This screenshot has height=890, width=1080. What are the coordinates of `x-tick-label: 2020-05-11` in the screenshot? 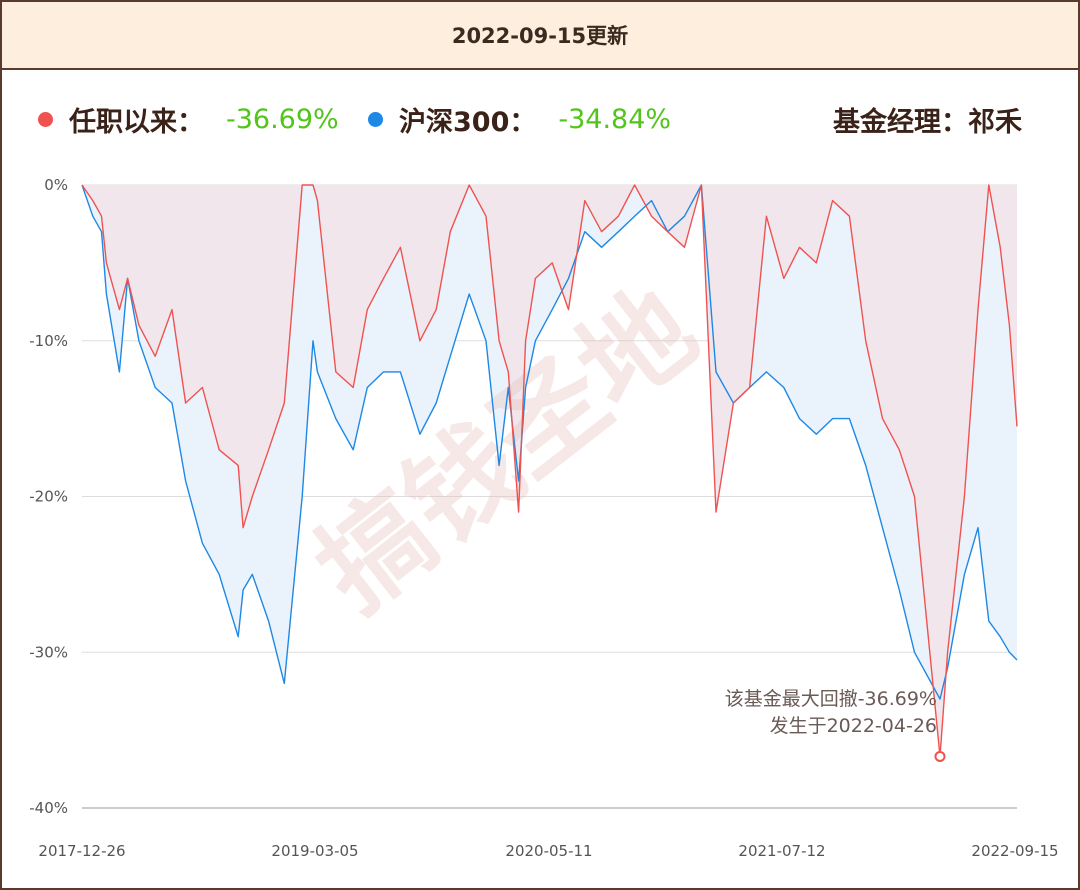 It's located at (548, 851).